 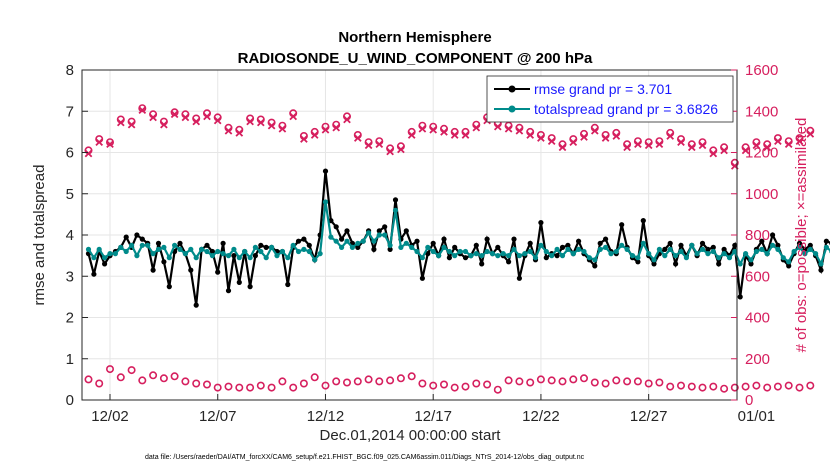 I want to click on y-tick-label: 4, so click(x=70, y=235).